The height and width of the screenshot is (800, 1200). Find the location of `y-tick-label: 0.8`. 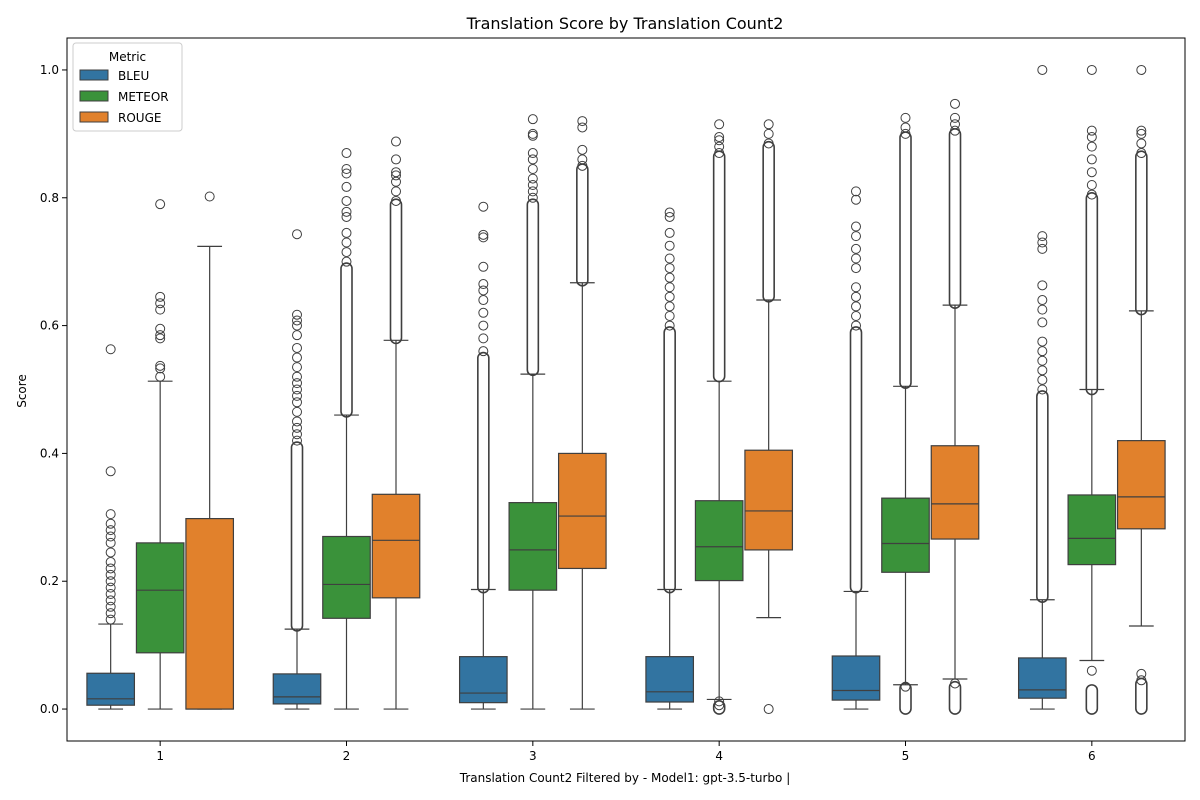

y-tick-label: 0.8 is located at coordinates (49, 198).